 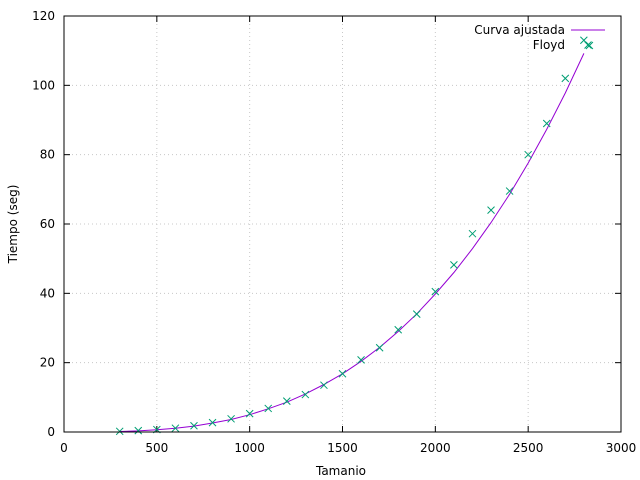 I want to click on x-axis-label: Tamanio, so click(x=340, y=471).